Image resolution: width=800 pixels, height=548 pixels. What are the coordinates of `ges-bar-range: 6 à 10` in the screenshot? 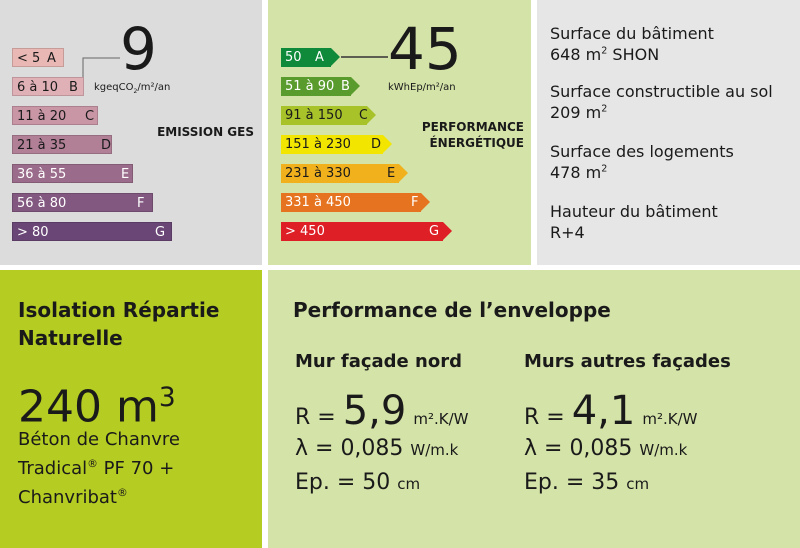 It's located at (38, 87).